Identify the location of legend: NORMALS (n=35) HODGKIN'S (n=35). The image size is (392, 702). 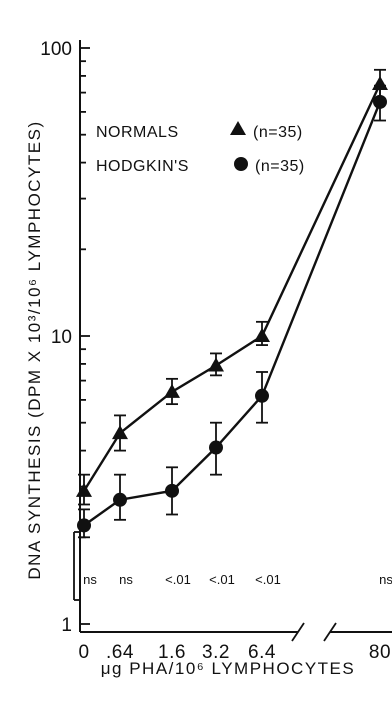
(200, 148).